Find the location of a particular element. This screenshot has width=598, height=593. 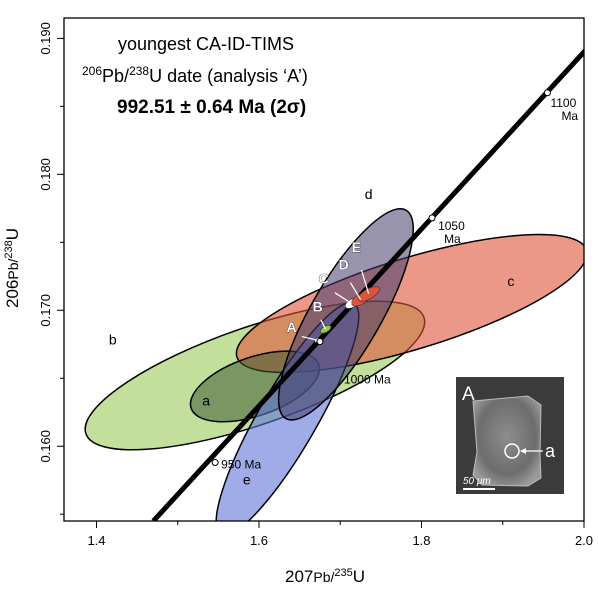

leader-D is located at coordinates (355, 291).